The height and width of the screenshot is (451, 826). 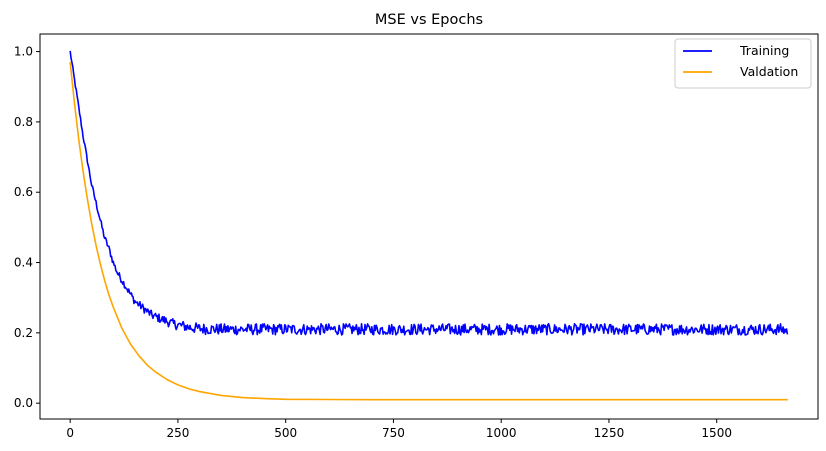 What do you see at coordinates (23, 52) in the screenshot?
I see `y-tick-label: 1.0` at bounding box center [23, 52].